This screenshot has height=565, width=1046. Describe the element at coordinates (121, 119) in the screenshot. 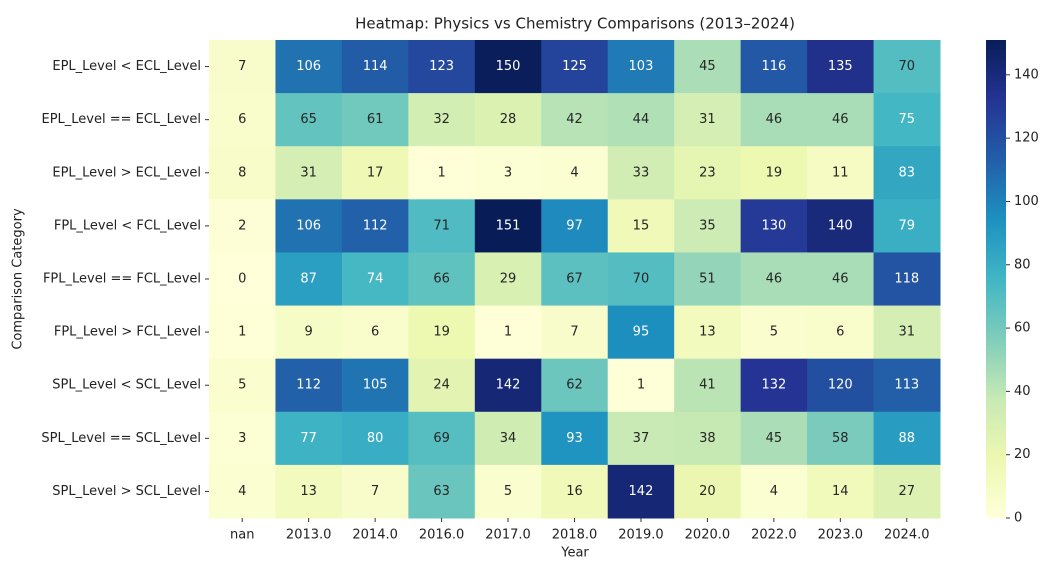

I see `y-tick-label: EPL_Level == ECL_Level` at that location.